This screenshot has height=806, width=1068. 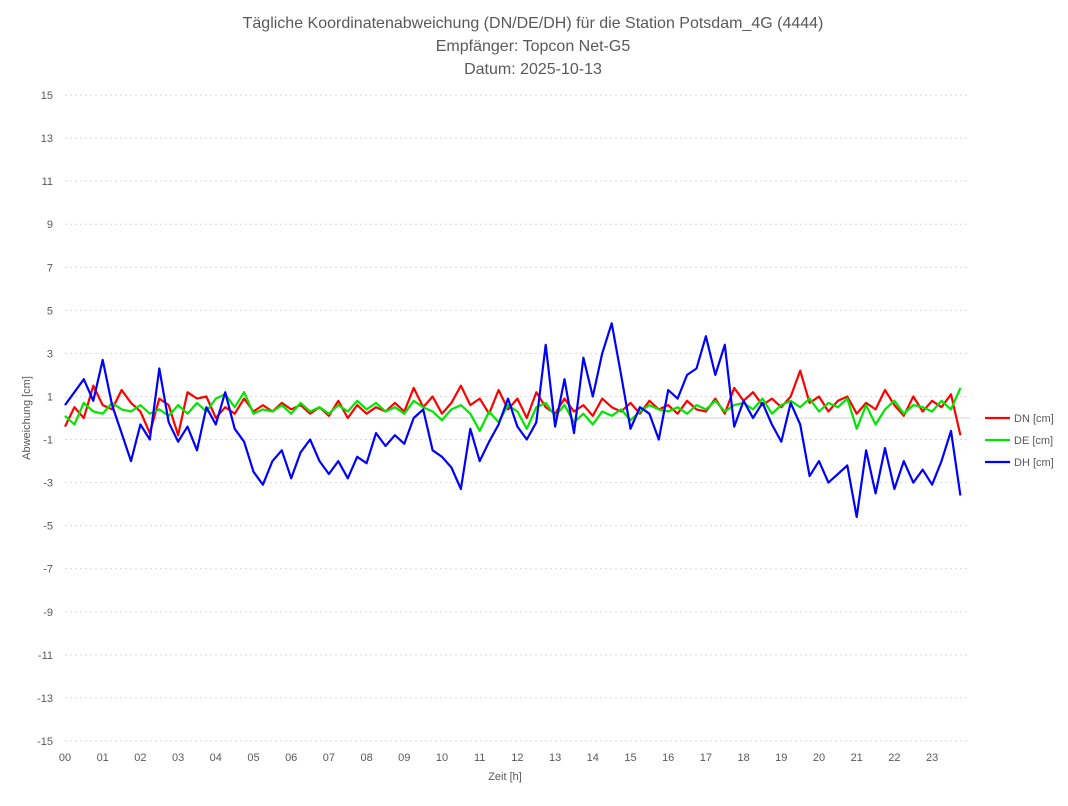 What do you see at coordinates (140, 758) in the screenshot?
I see `x-tick-label: 02` at bounding box center [140, 758].